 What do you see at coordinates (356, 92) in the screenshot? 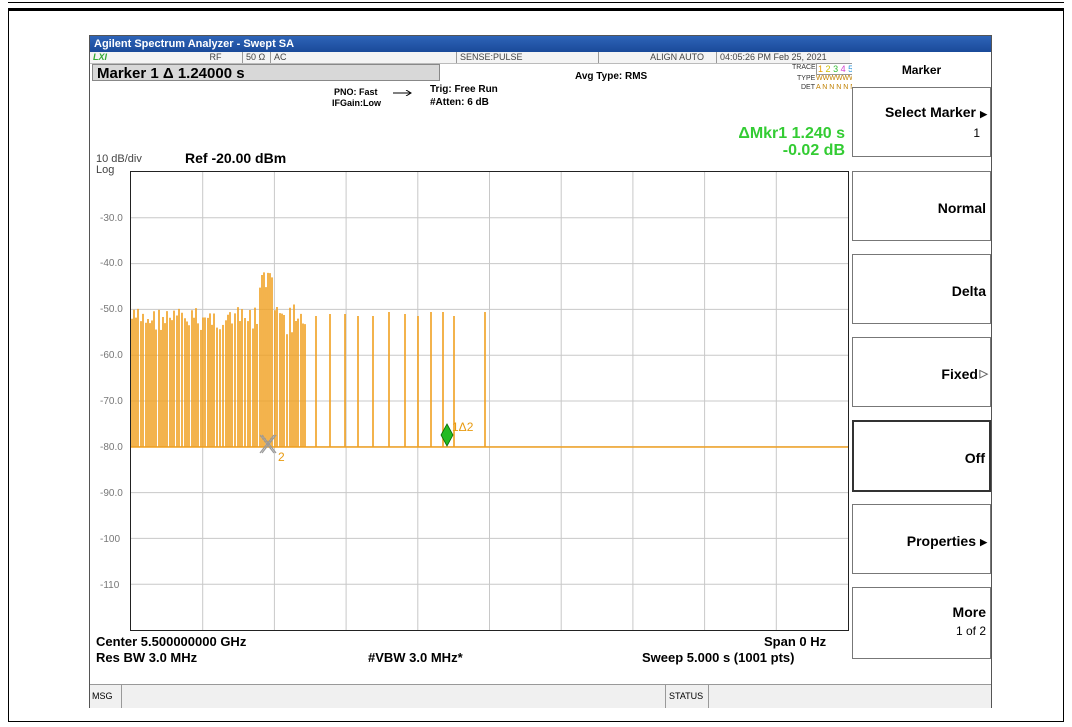
I see `pno-setting: PNO: Fast` at bounding box center [356, 92].